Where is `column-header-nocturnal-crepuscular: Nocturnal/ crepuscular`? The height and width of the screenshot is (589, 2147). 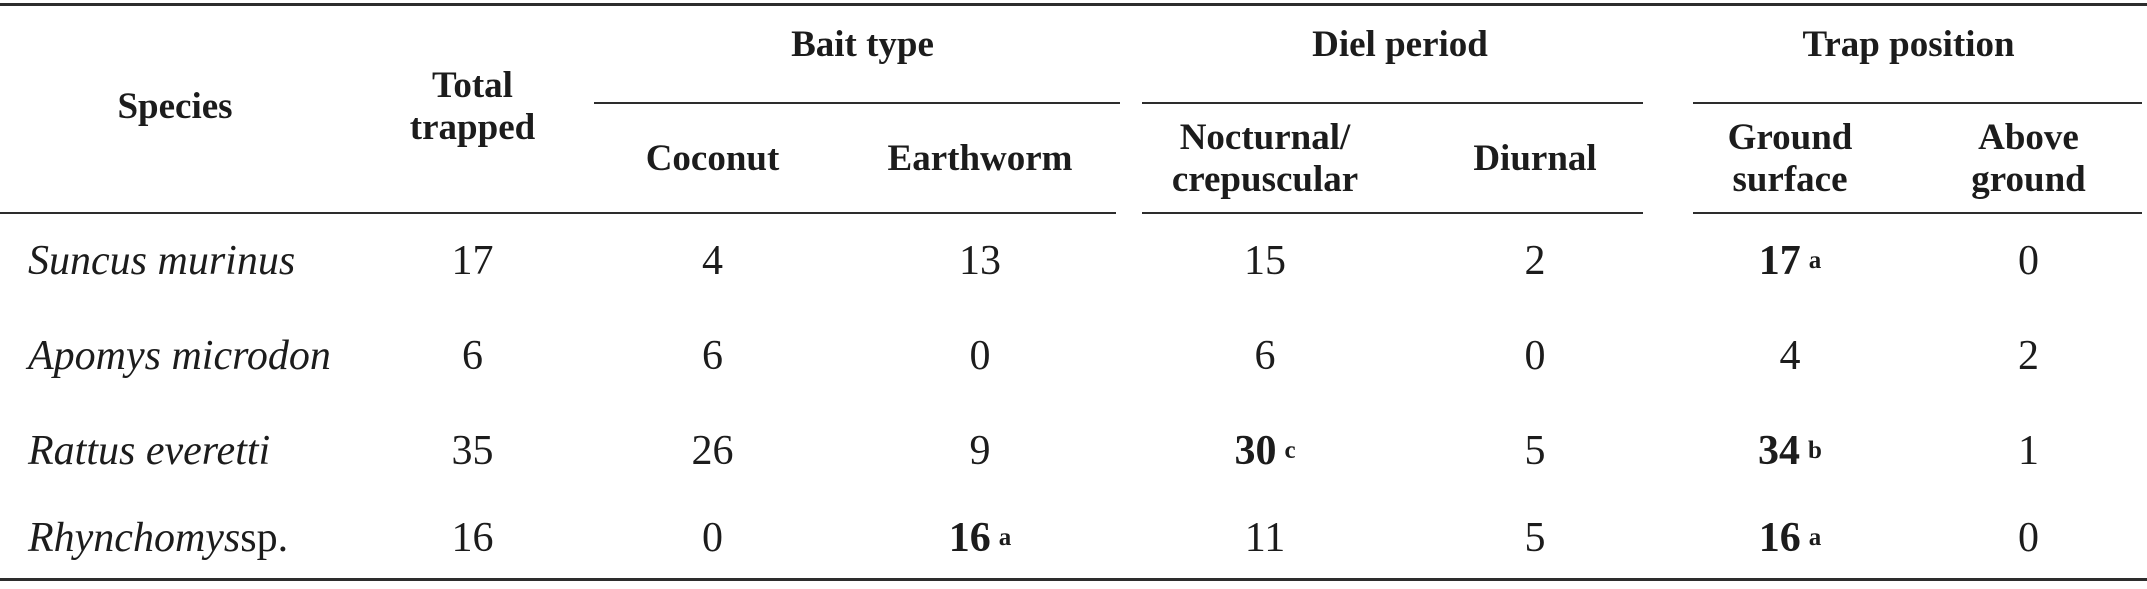
column-header-nocturnal-crepuscular: Nocturnal/ crepuscular is located at coordinates (1265, 158).